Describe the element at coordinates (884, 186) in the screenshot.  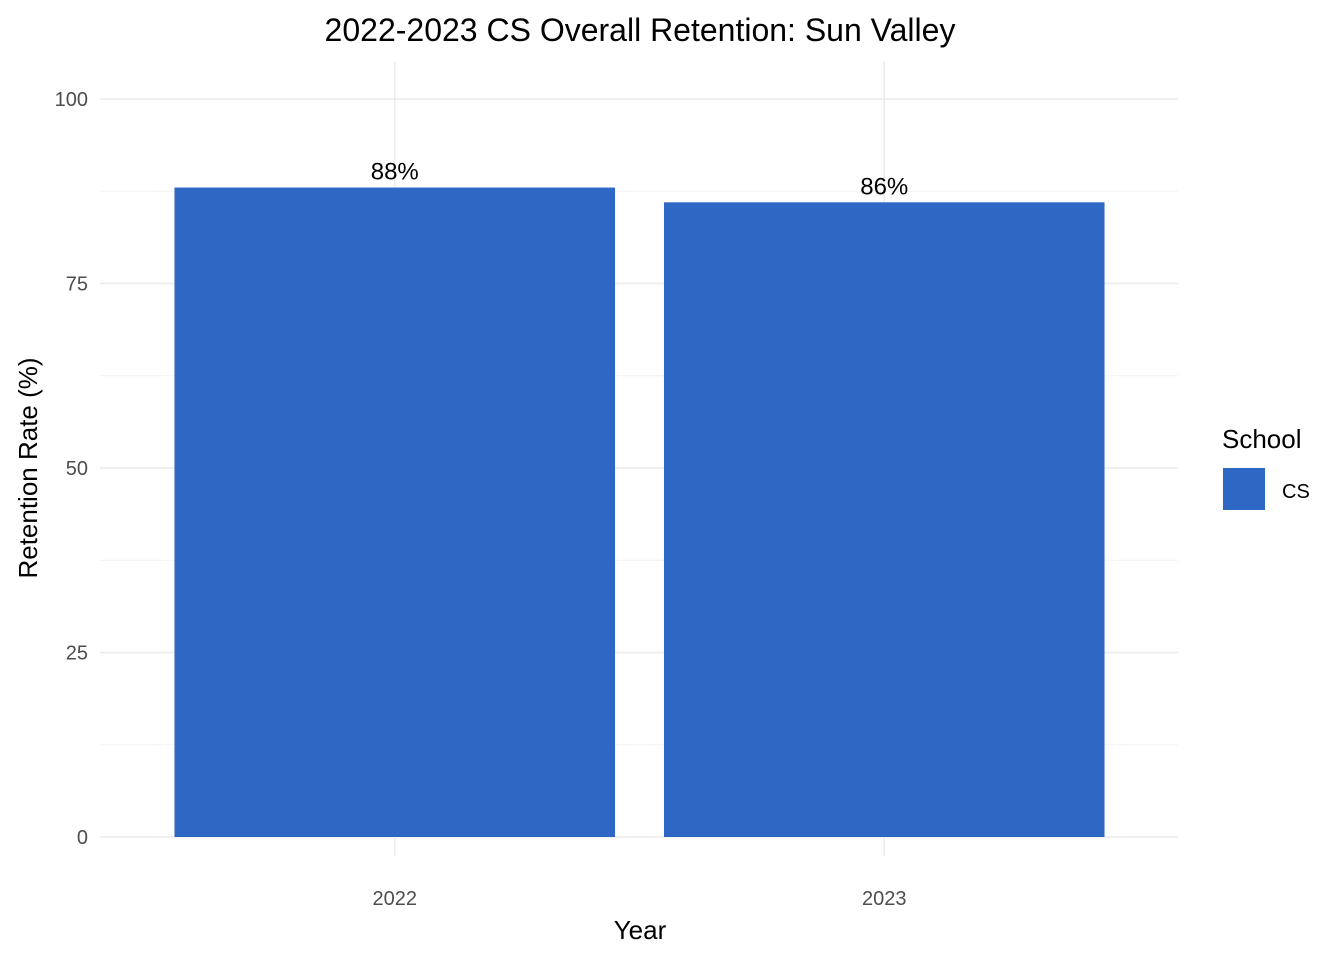
I see `bar-value-label: 86%` at that location.